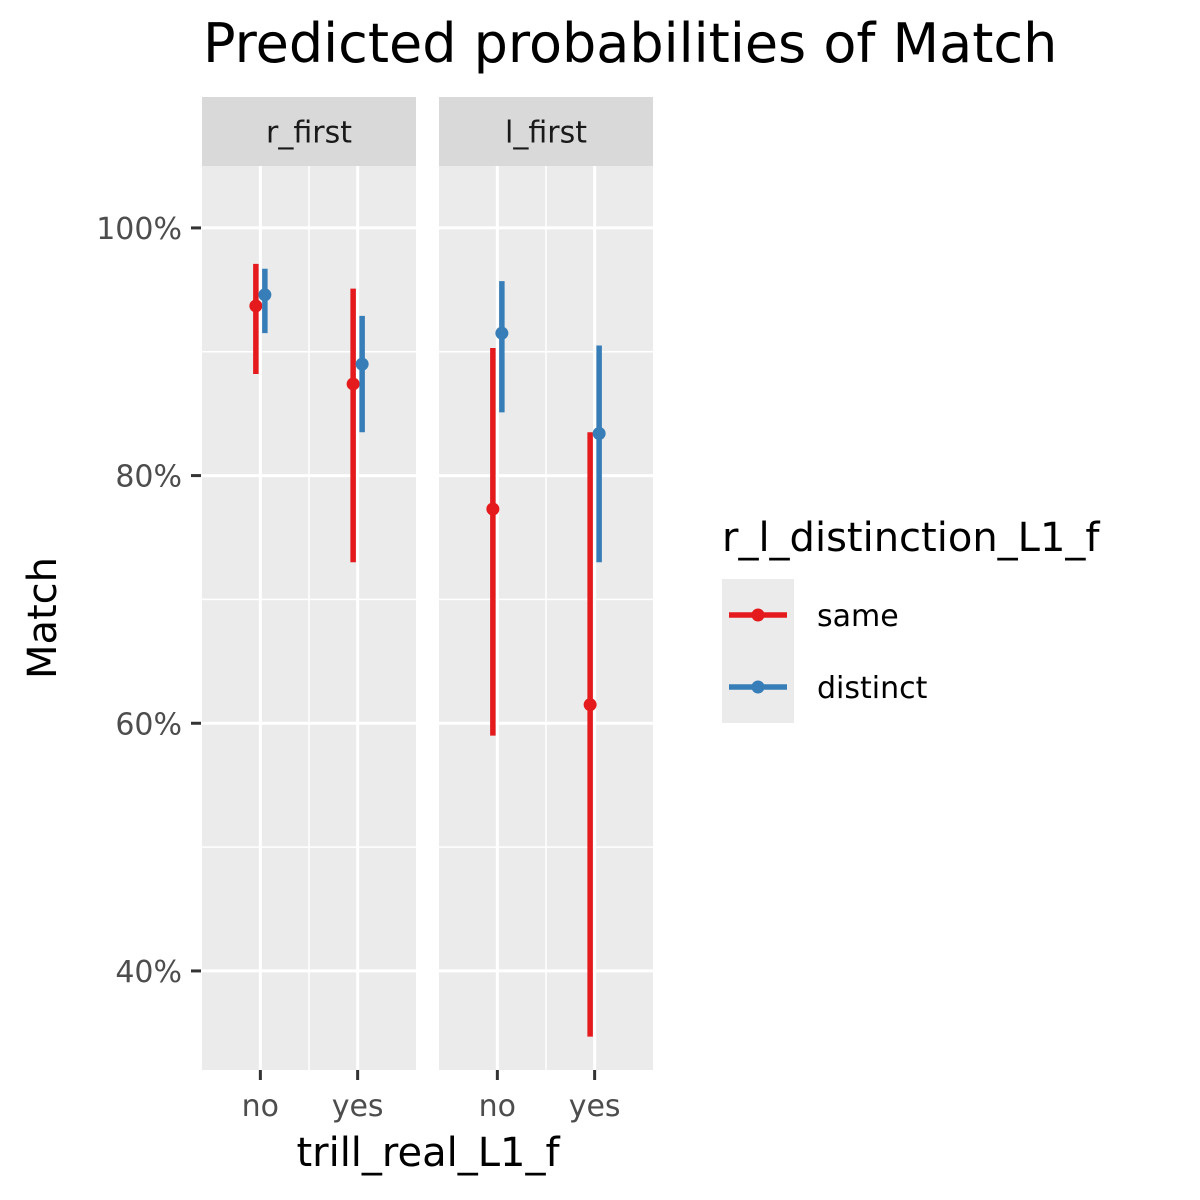 Image resolution: width=1200 pixels, height=1200 pixels. What do you see at coordinates (148, 724) in the screenshot?
I see `y-tick-label: 60%` at bounding box center [148, 724].